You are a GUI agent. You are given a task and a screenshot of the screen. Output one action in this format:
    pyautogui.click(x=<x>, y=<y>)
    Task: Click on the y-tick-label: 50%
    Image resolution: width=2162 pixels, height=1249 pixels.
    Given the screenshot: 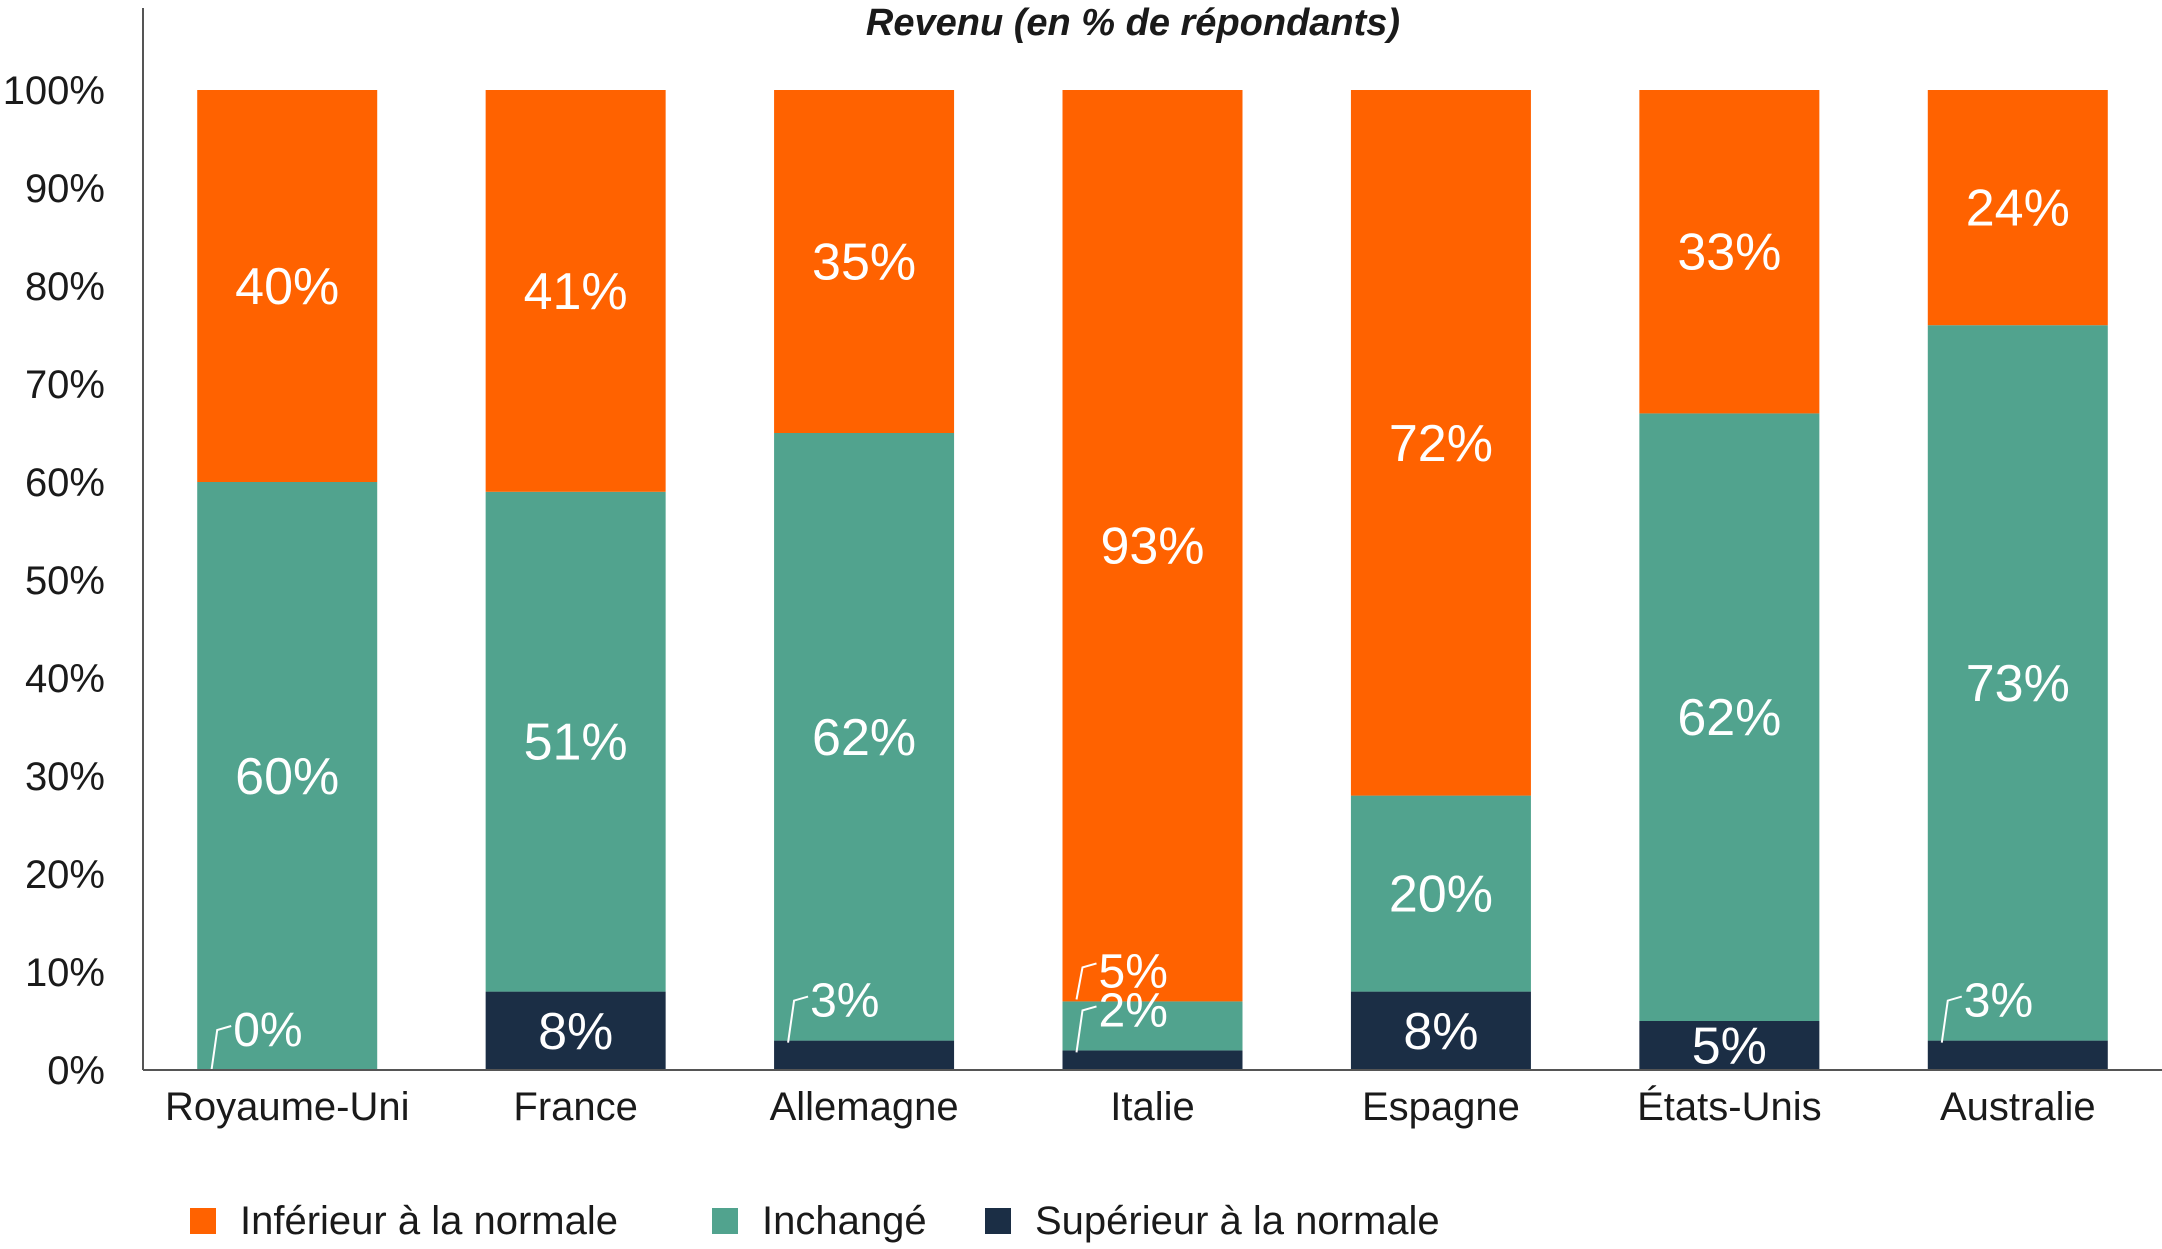 What is the action you would take?
    pyautogui.click(x=65, y=581)
    